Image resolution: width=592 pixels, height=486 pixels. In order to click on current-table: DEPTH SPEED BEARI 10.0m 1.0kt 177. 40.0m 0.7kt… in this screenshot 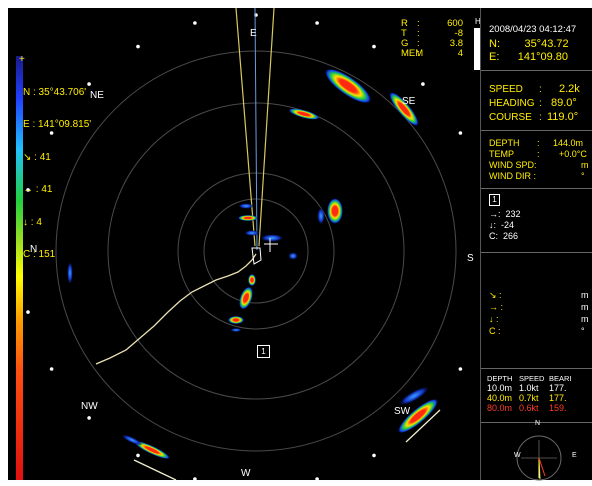, I will do `click(533, 393)`.